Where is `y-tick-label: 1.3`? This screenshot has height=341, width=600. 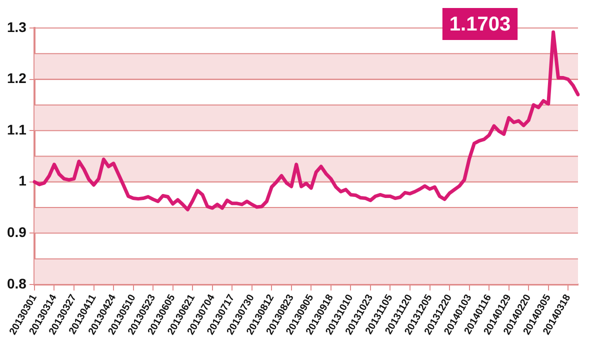
y-tick-label: 1.3 is located at coordinates (16, 26).